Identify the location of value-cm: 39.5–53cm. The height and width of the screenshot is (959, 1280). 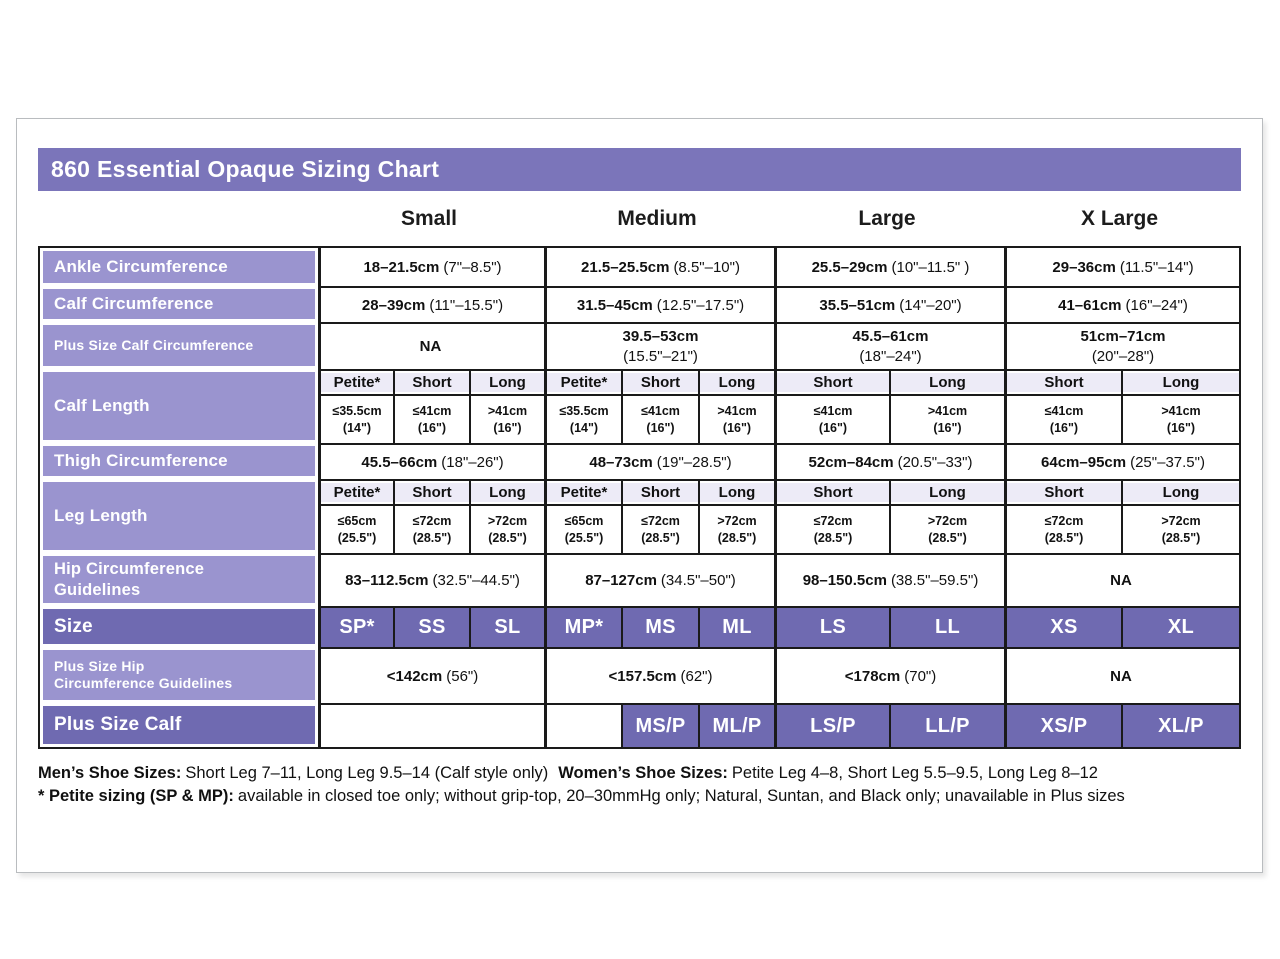
(660, 336).